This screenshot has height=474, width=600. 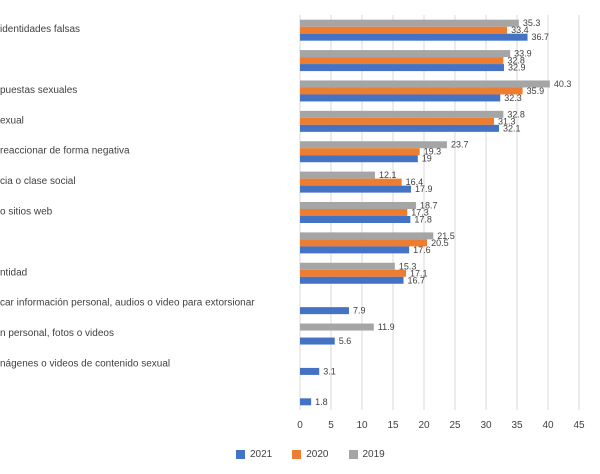 What do you see at coordinates (516, 114) in the screenshot?
I see `data-label-2019: 32.8` at bounding box center [516, 114].